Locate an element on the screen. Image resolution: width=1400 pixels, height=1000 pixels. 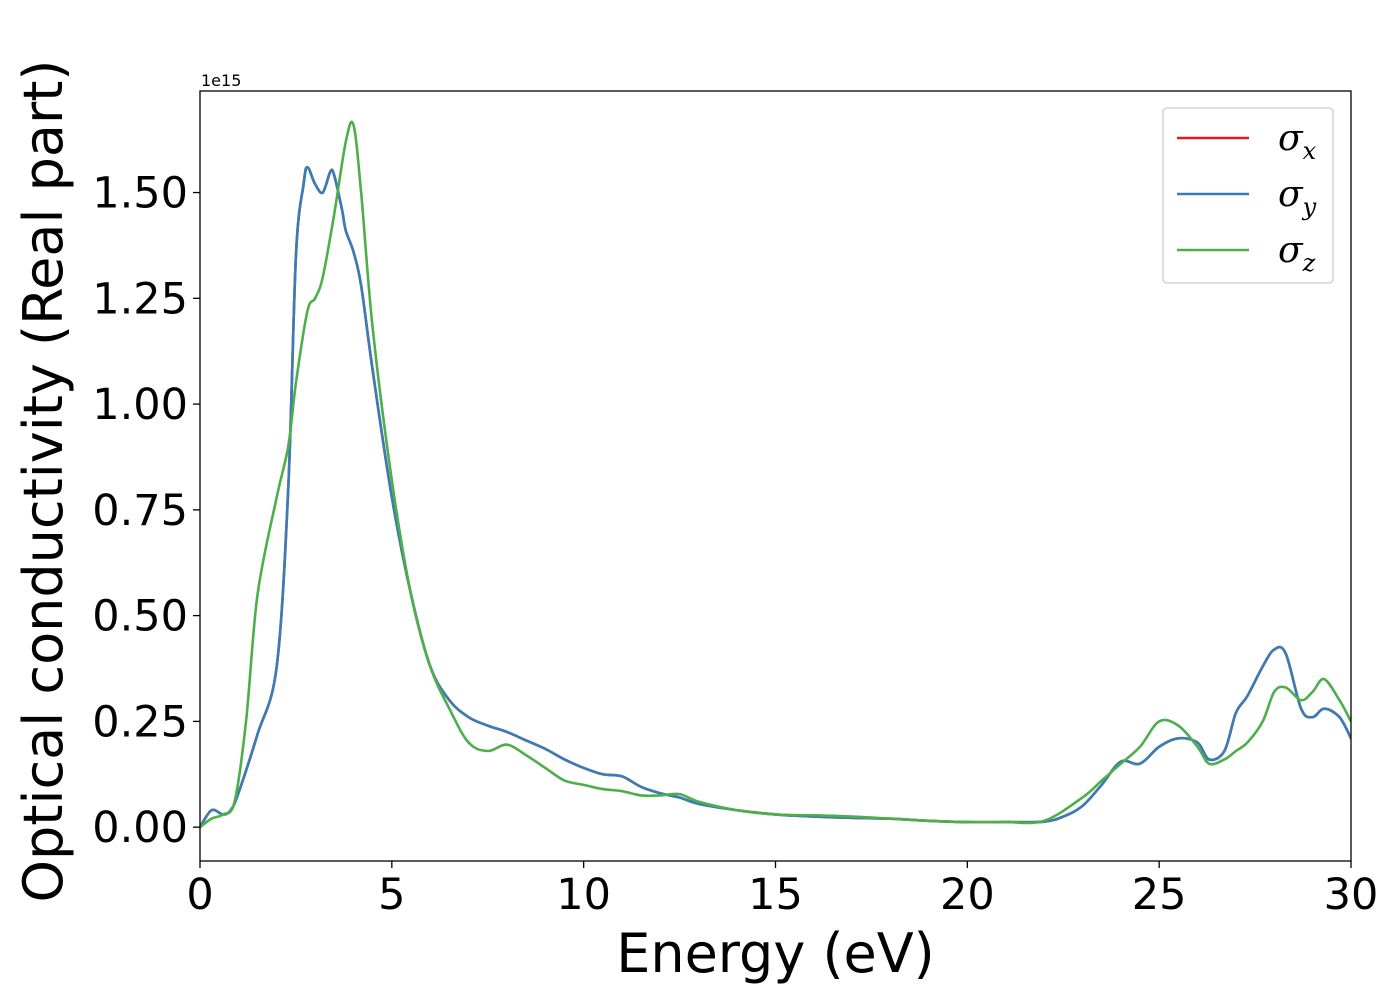
y-tick-label: 1.00 is located at coordinates (140, 405).